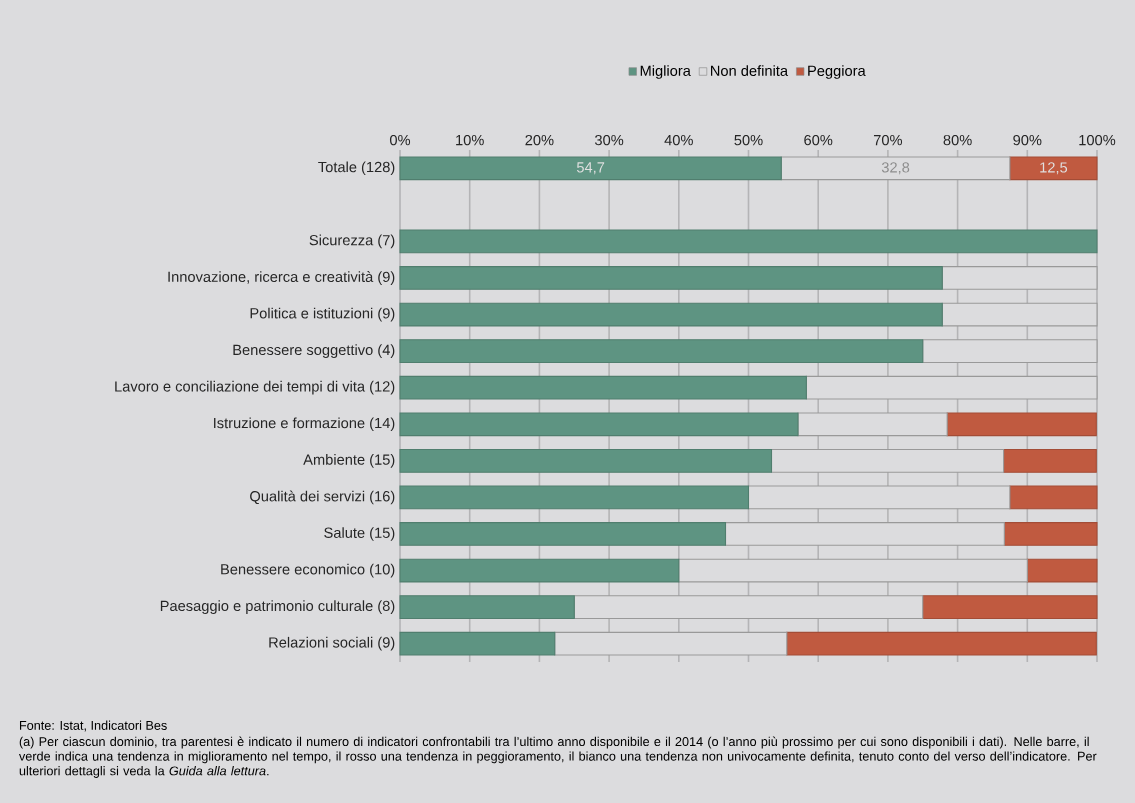  I want to click on x-tick-label: 70%, so click(888, 140).